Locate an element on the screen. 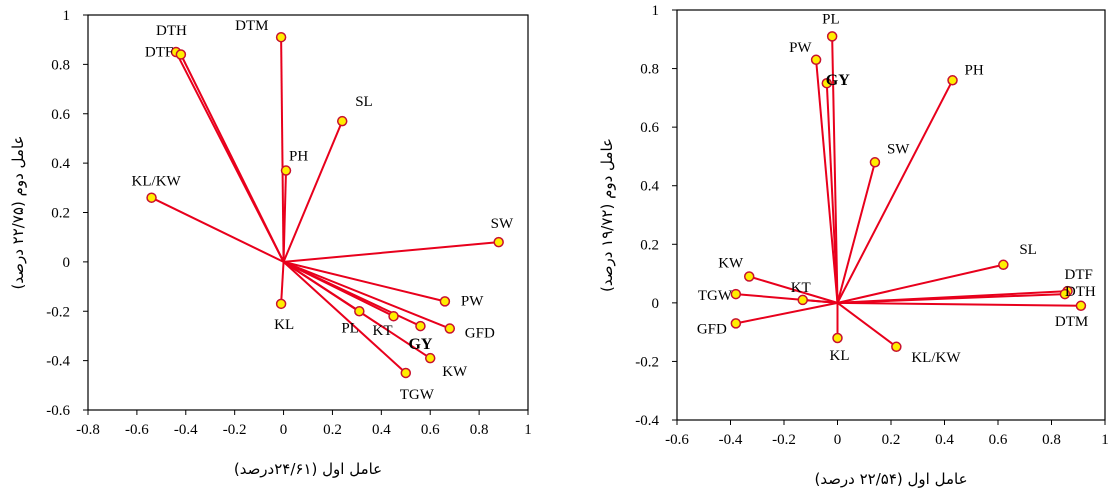  vector-gfd is located at coordinates (786, 313).